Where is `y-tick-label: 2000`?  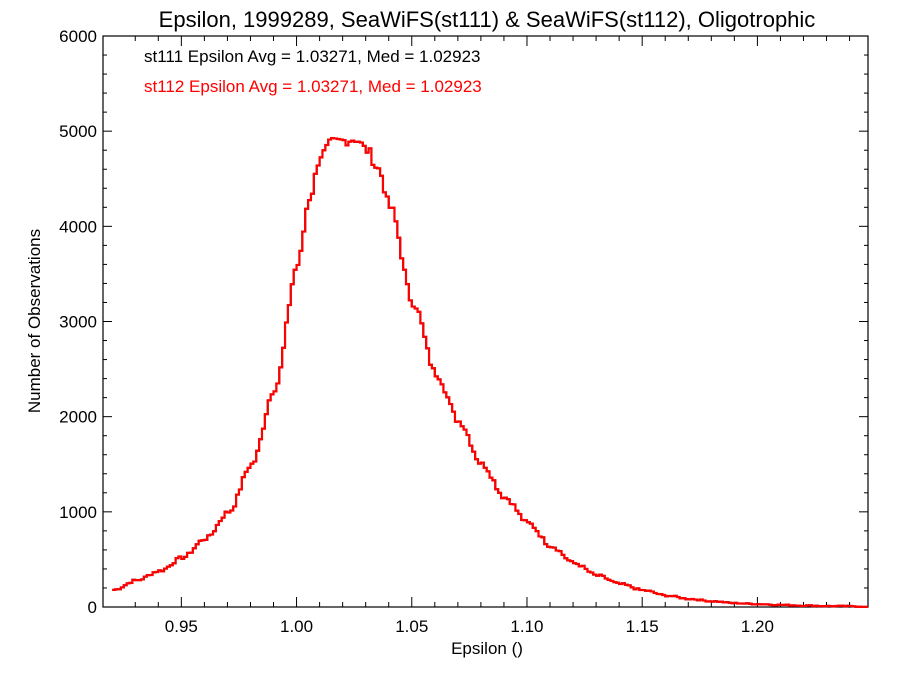
y-tick-label: 2000 is located at coordinates (78, 417).